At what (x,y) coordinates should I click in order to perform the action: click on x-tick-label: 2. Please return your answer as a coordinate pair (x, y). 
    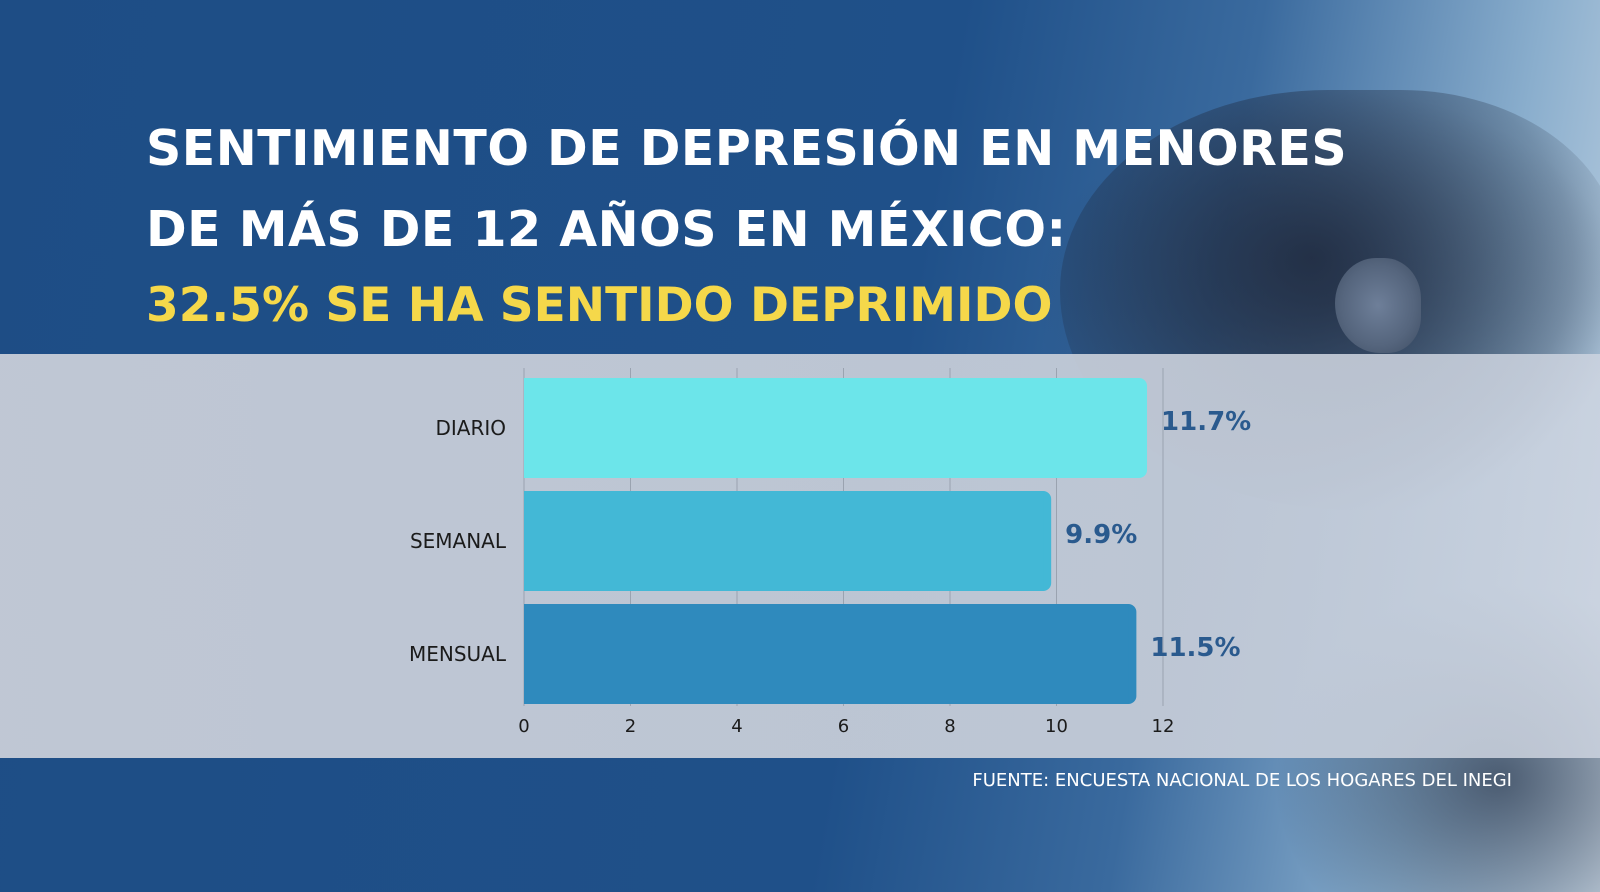
    Looking at the image, I should click on (630, 726).